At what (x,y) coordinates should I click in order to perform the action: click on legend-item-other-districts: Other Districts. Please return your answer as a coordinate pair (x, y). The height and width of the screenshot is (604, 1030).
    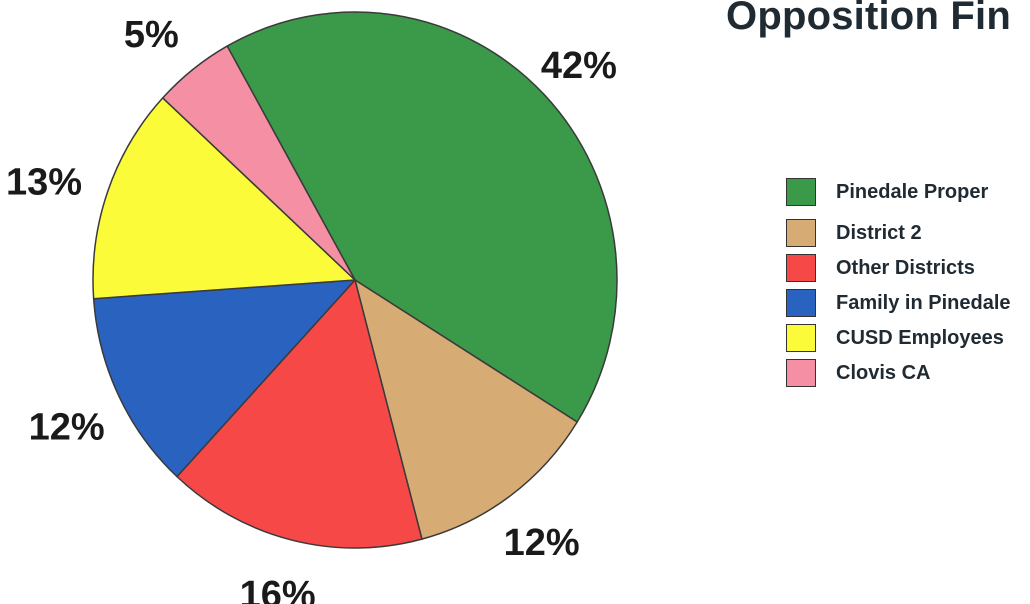
    Looking at the image, I should click on (898, 268).